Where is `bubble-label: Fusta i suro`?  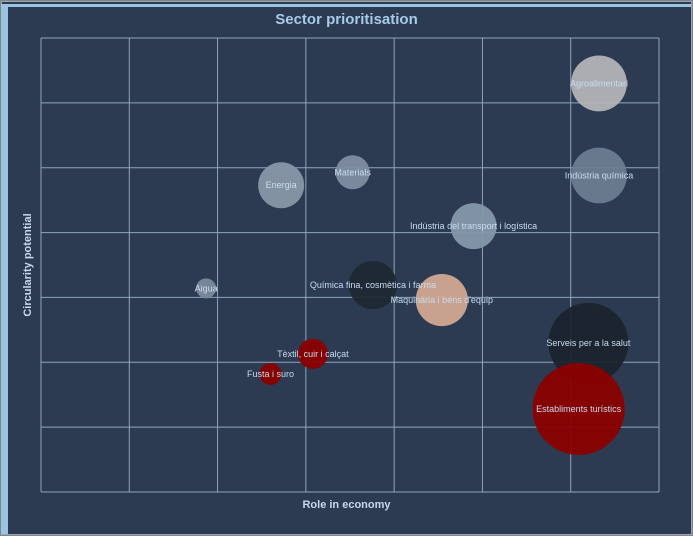 bubble-label: Fusta i suro is located at coordinates (270, 374).